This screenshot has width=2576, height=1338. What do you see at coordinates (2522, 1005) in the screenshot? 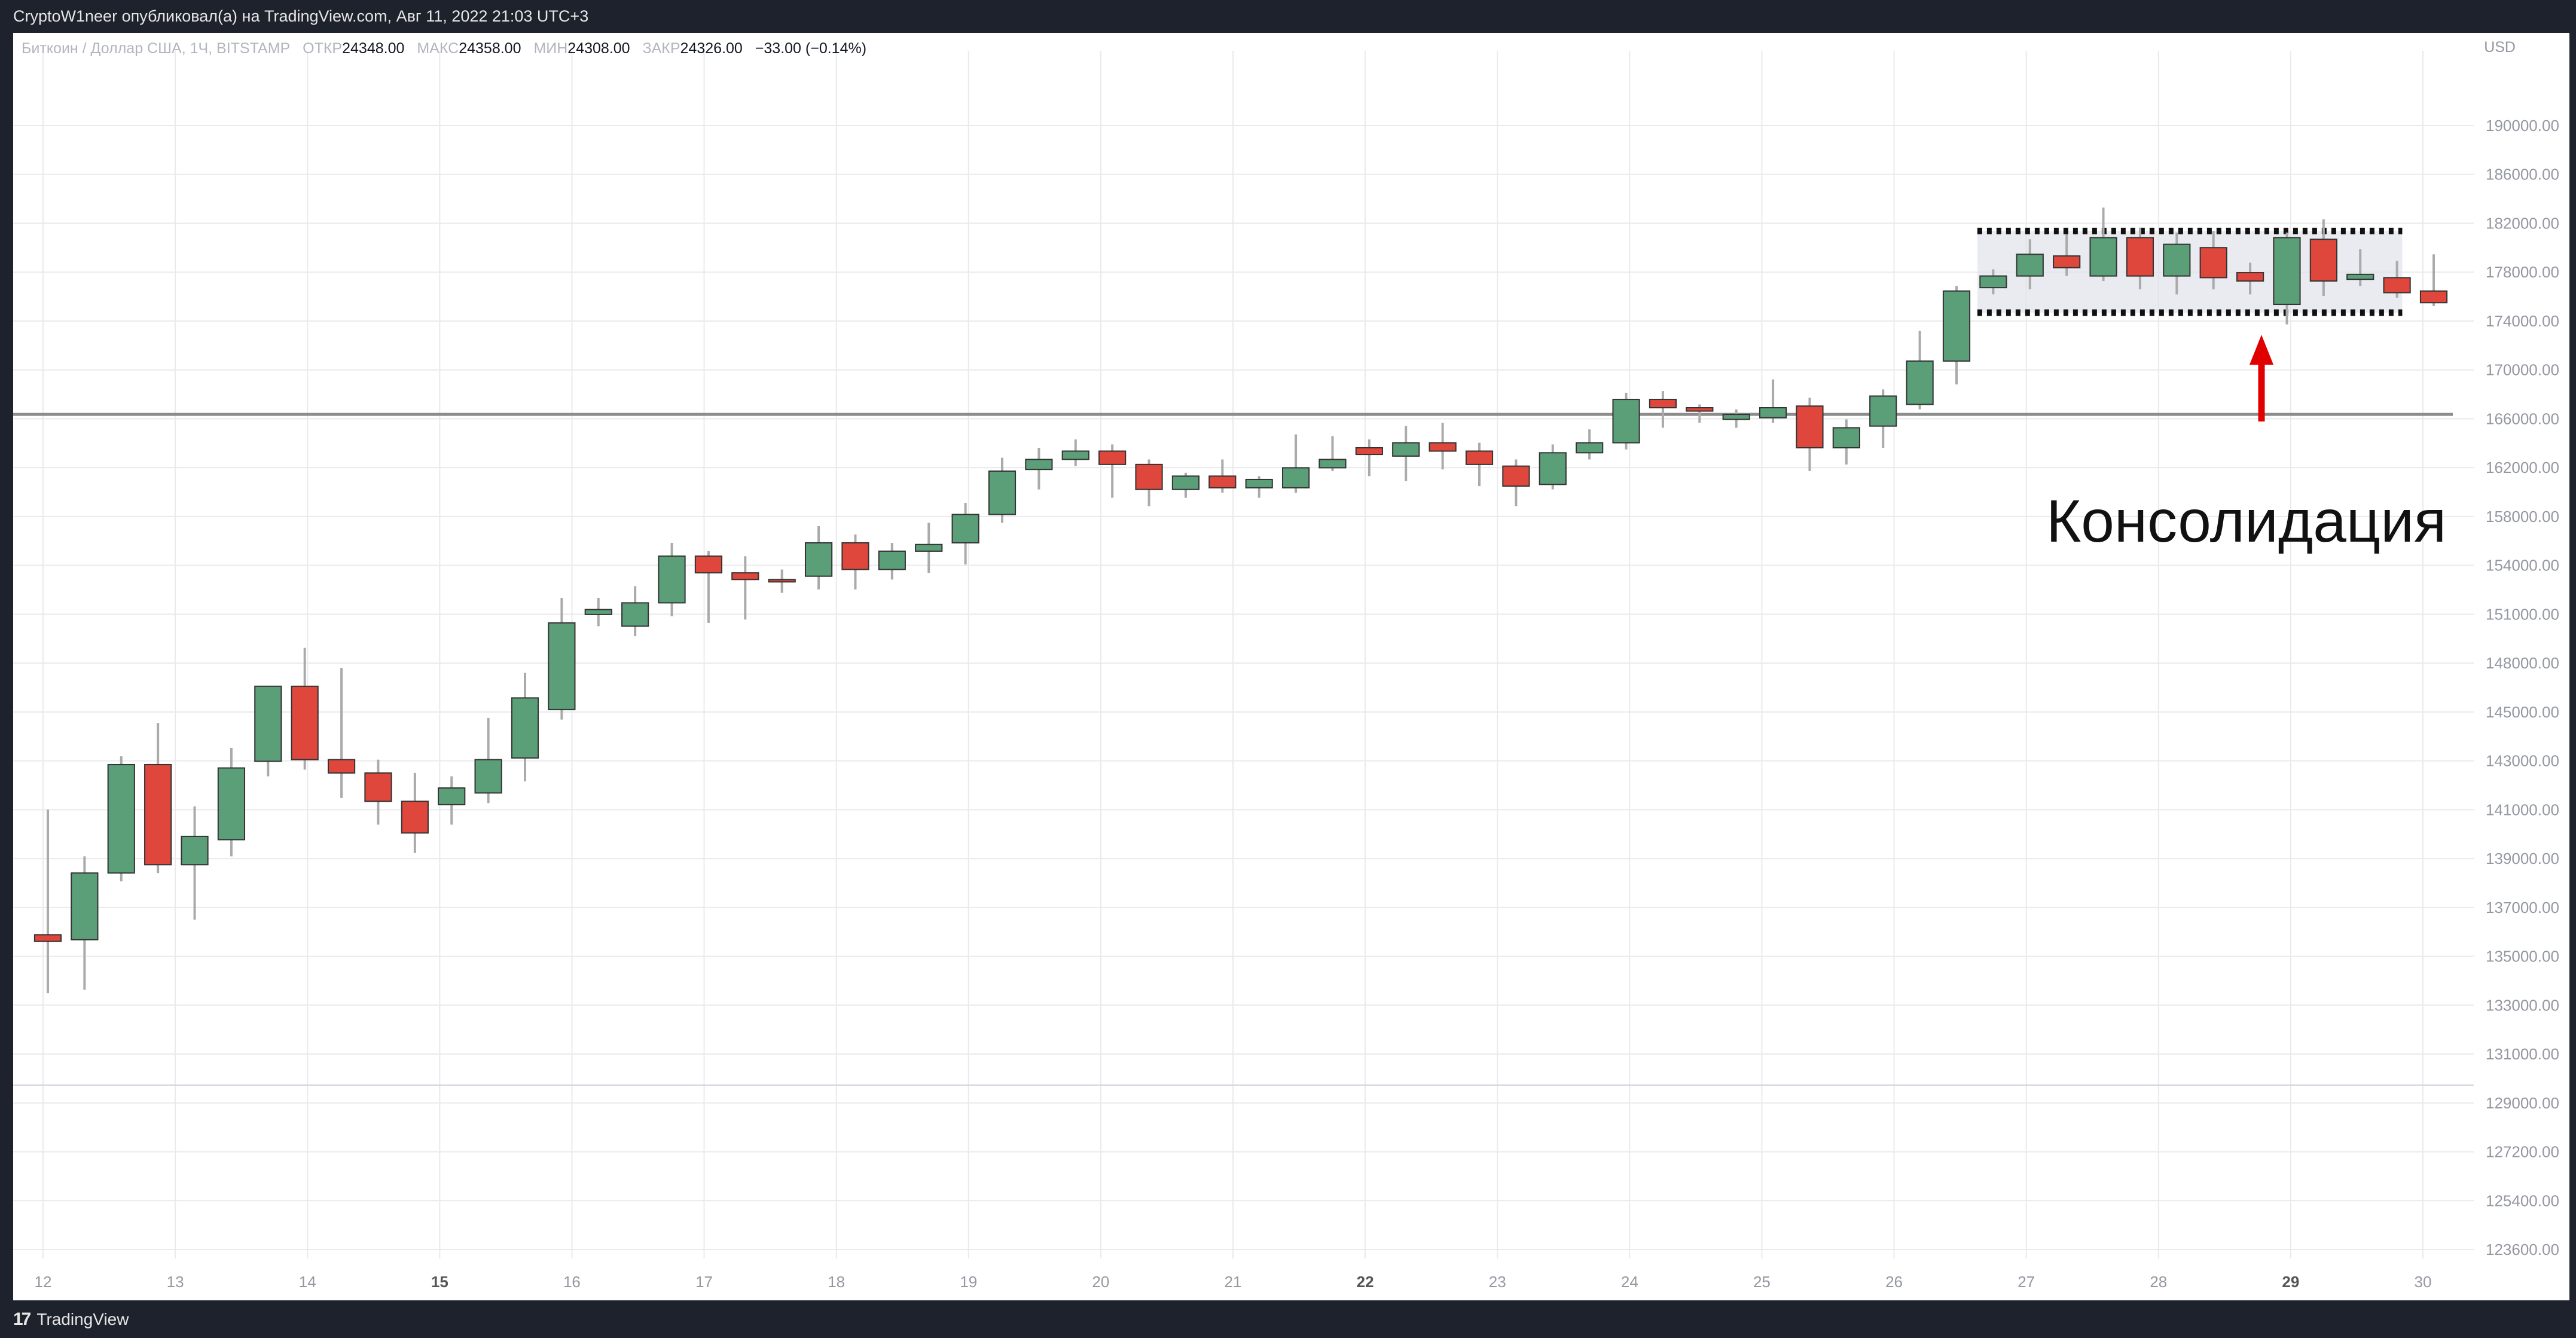
I see `y-tick-label: 133000.00` at bounding box center [2522, 1005].